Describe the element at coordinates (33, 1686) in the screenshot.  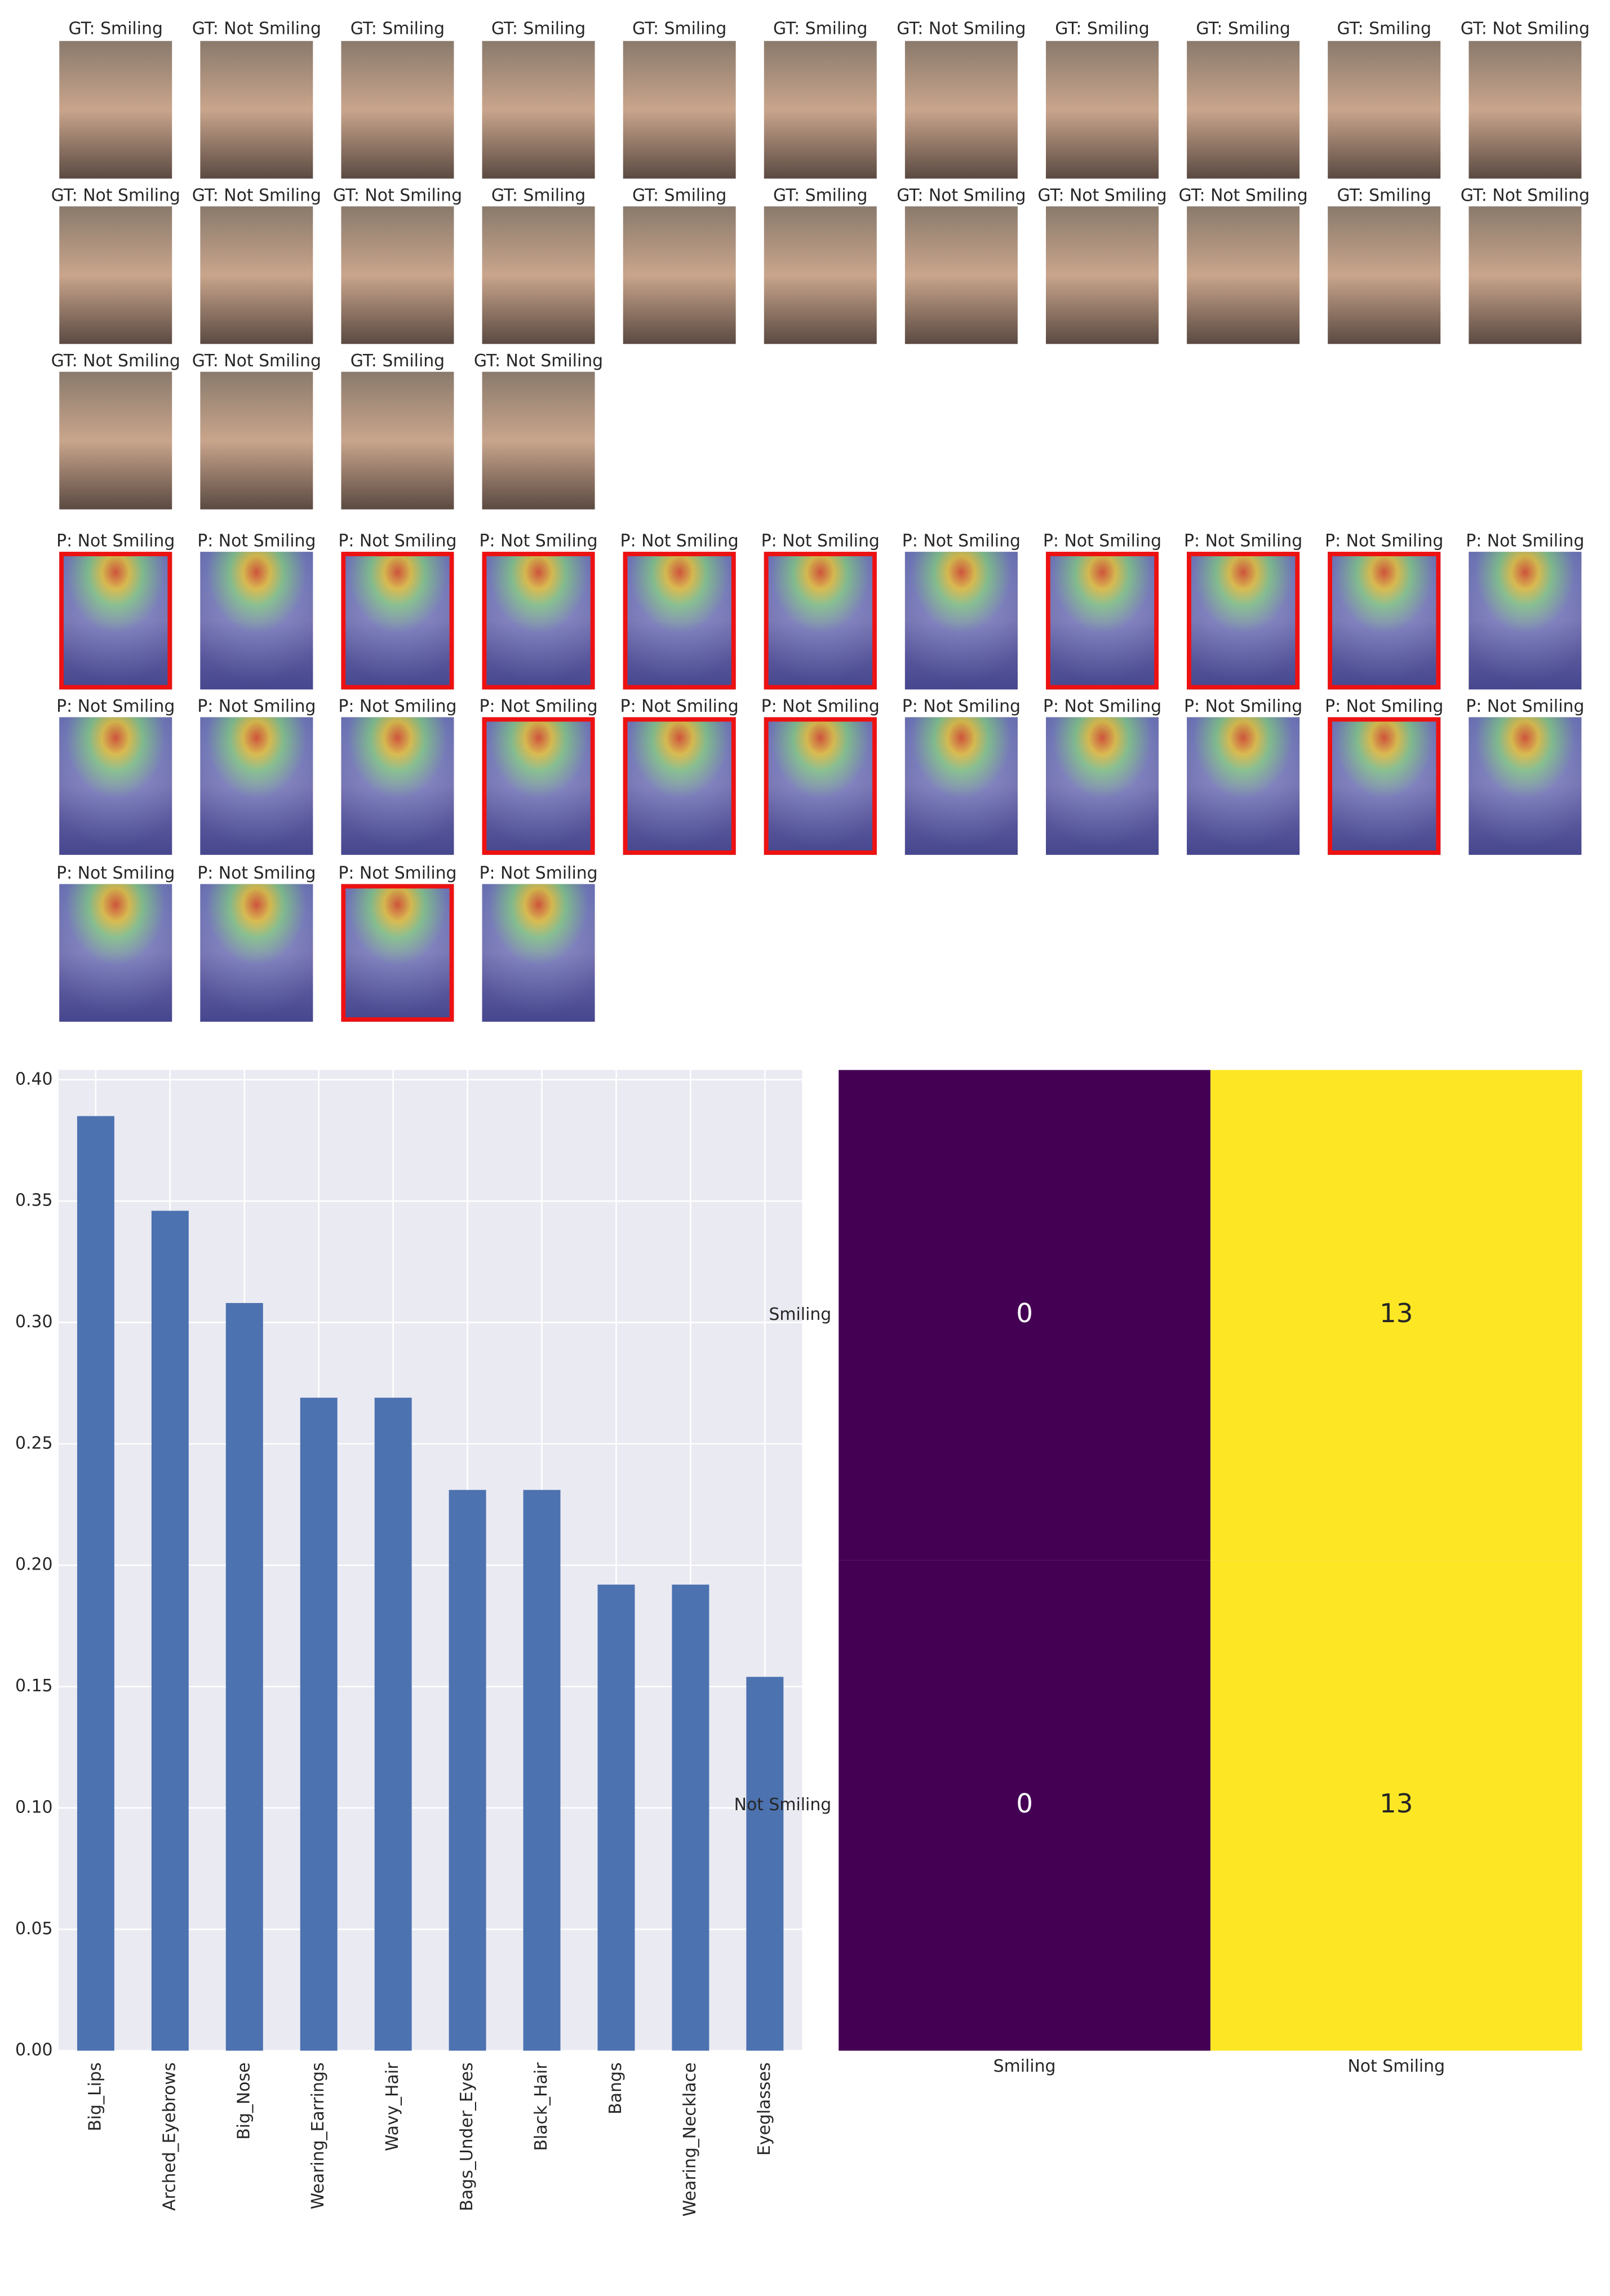
I see `y-tick-label: 0.15` at that location.